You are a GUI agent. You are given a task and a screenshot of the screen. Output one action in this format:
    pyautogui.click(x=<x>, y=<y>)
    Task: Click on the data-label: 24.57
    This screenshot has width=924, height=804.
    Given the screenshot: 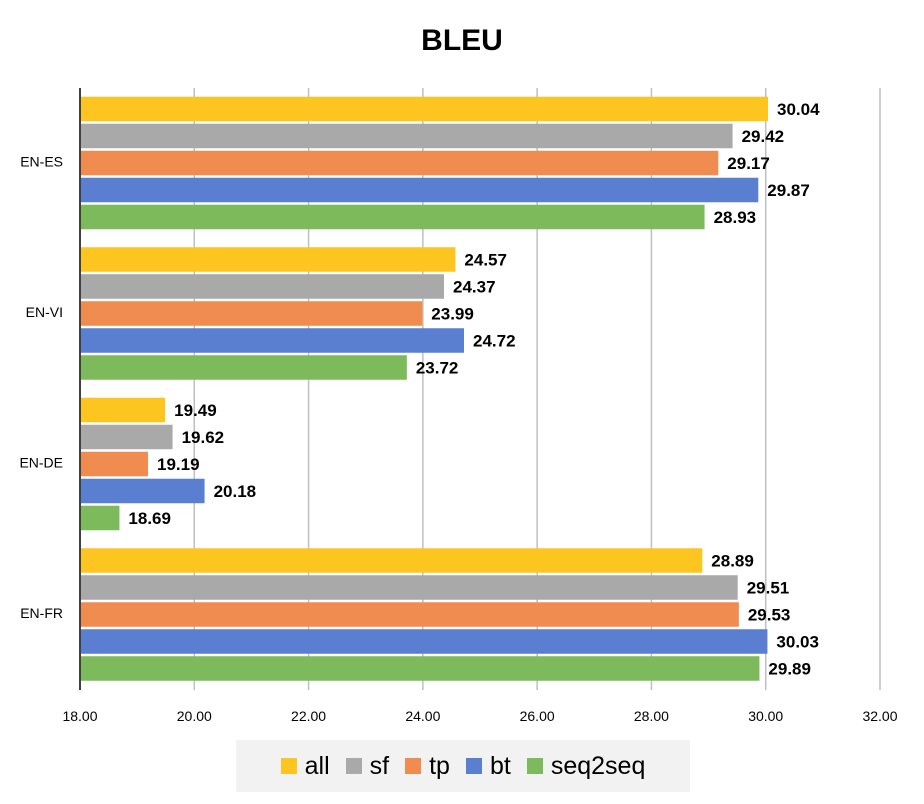 What is the action you would take?
    pyautogui.click(x=485, y=260)
    